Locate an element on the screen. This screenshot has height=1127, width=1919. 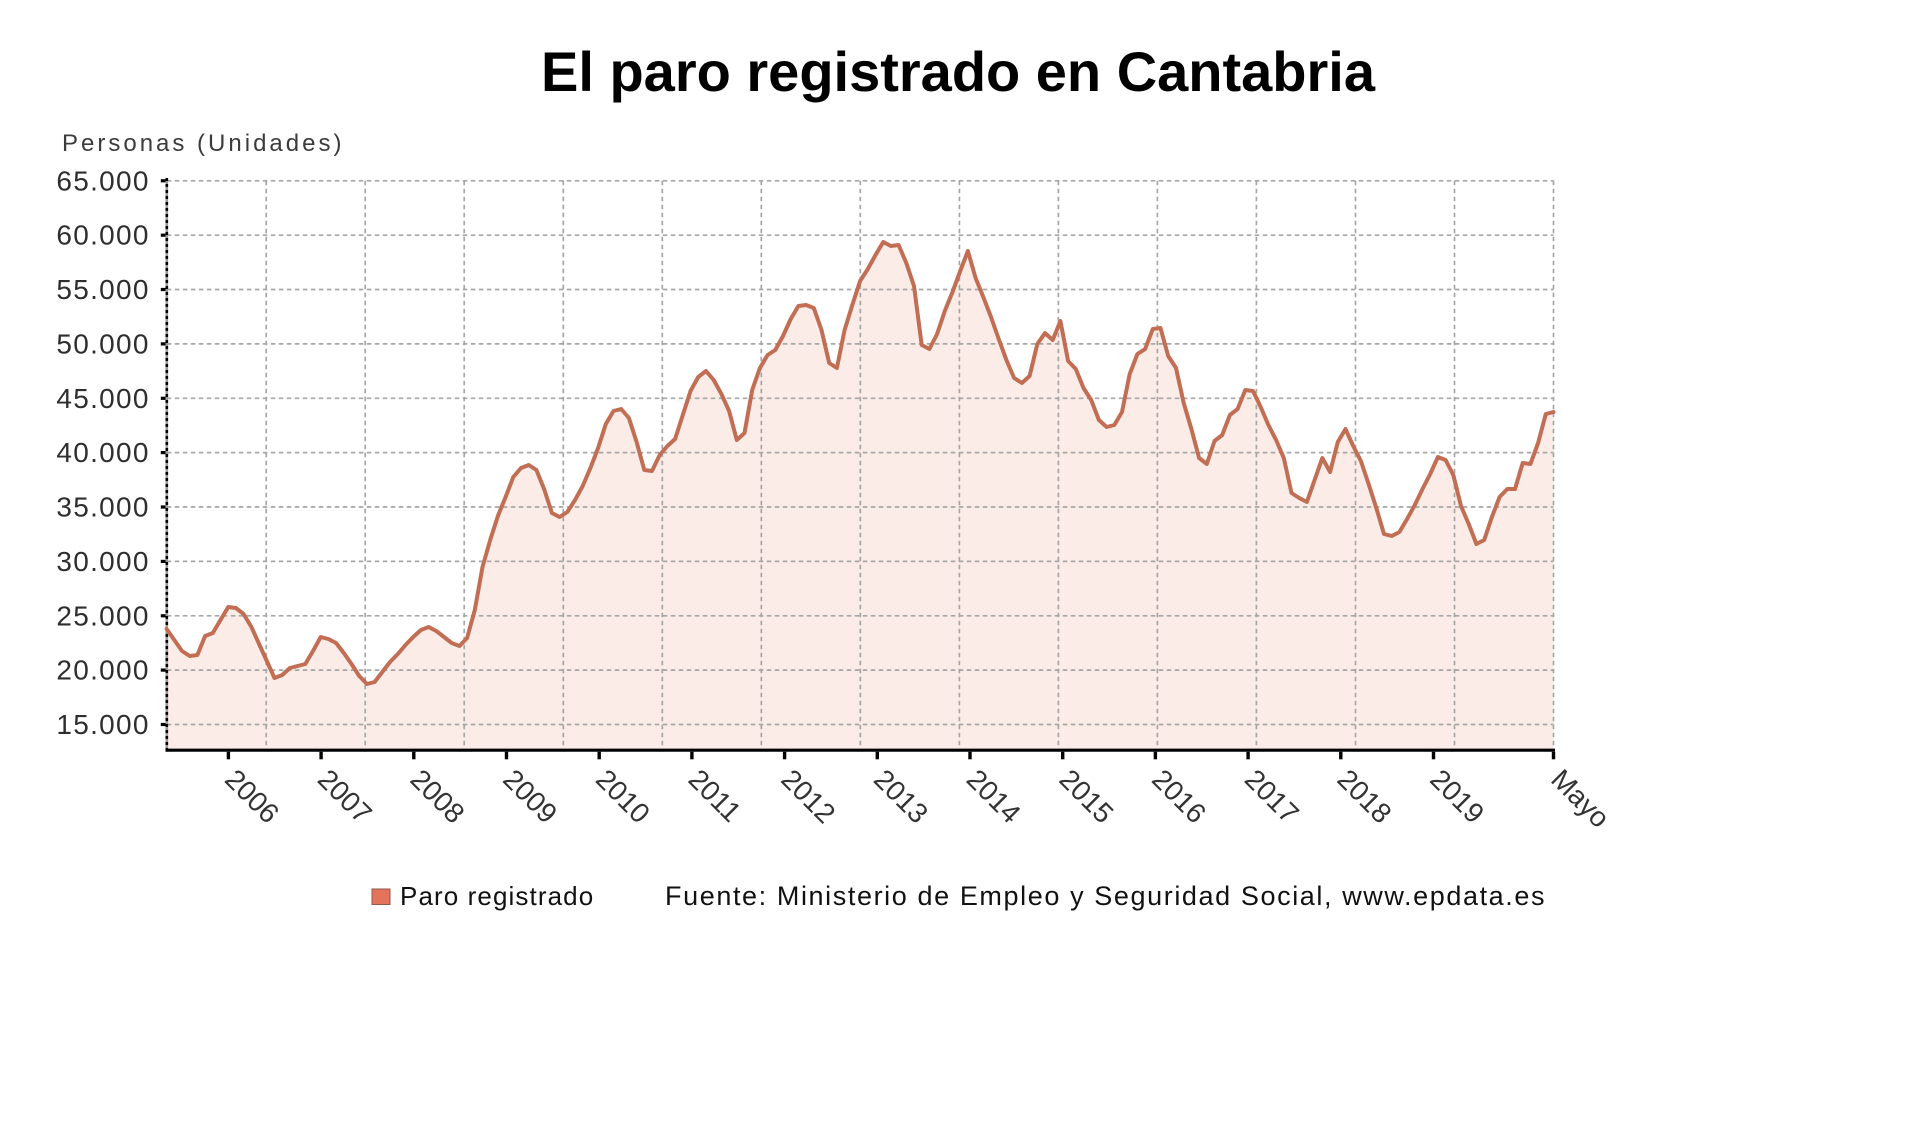
svg-text: 25.000 is located at coordinates (102, 615).